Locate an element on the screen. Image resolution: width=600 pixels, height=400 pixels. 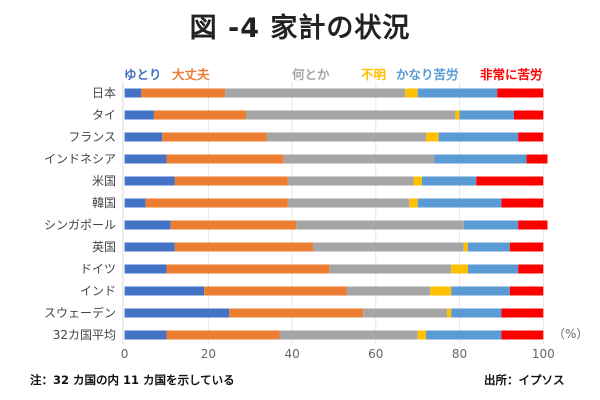
category-label: インド is located at coordinates (98, 291).